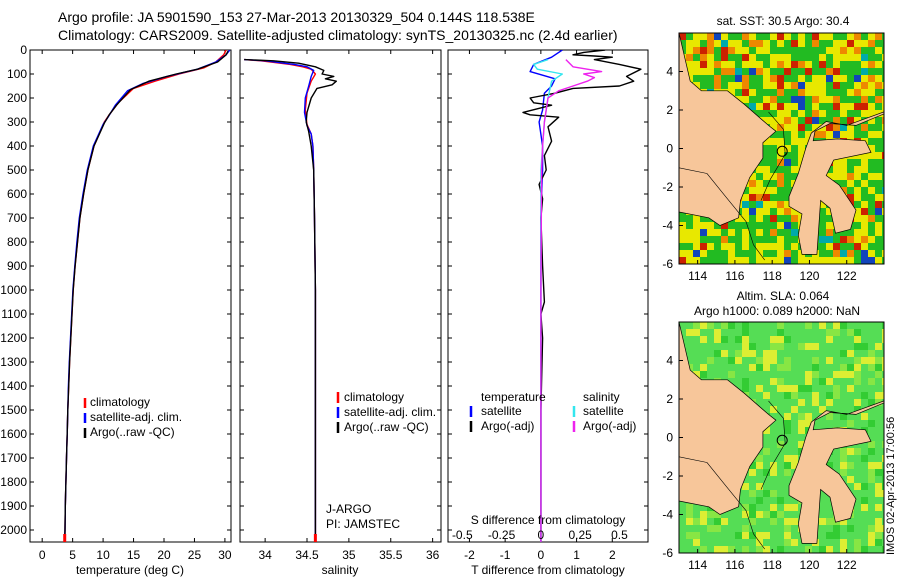 The width and height of the screenshot is (900, 580). Describe the element at coordinates (17, 170) in the screenshot. I see `depth-tick-label: 500` at that location.